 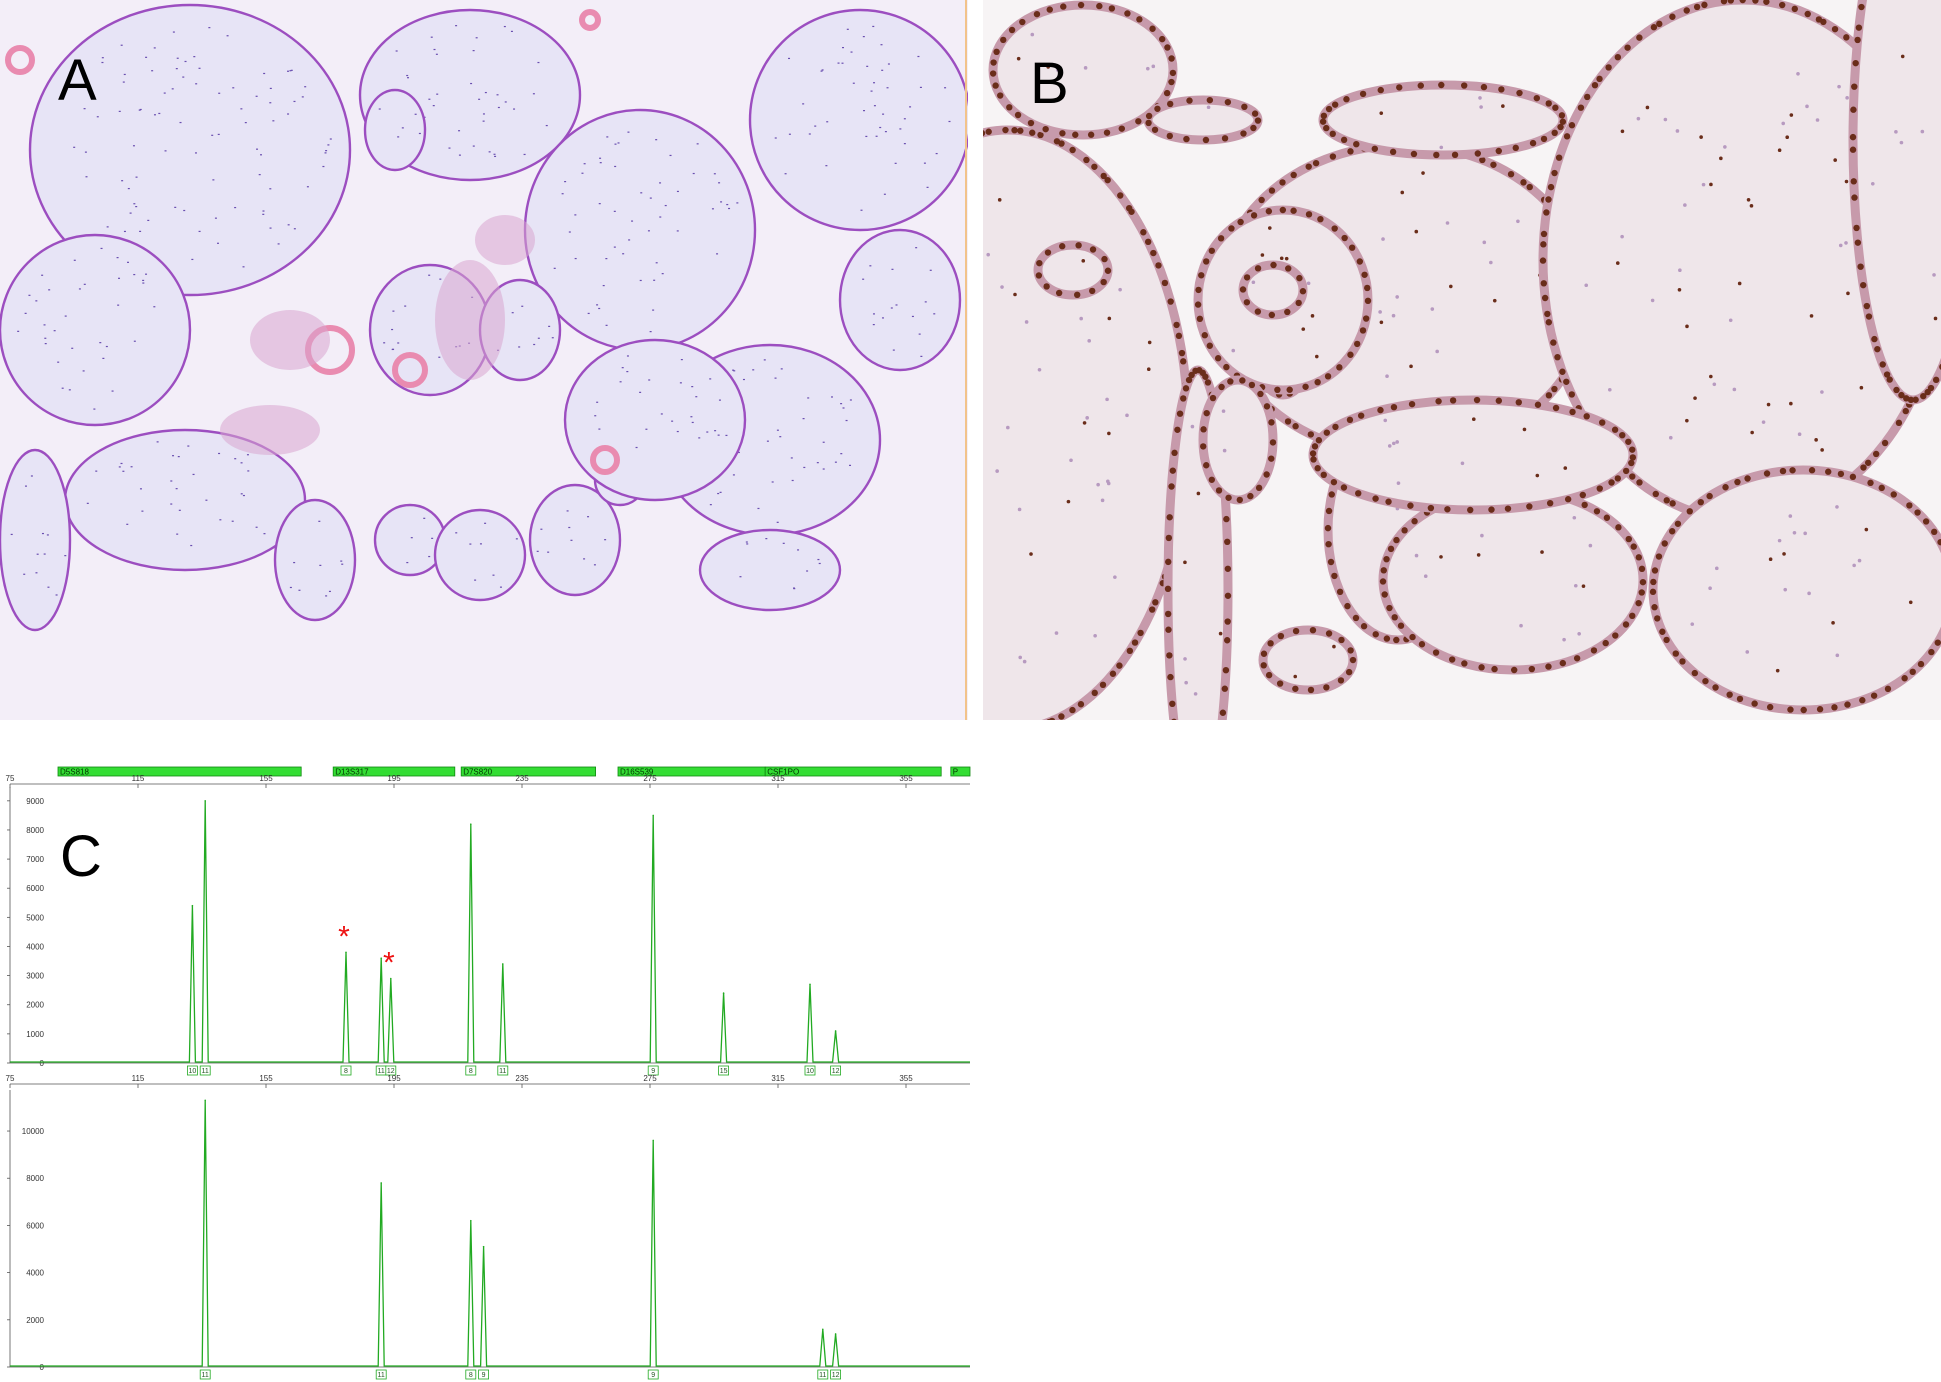 I want to click on y-tick-label: 7000, so click(x=35, y=859).